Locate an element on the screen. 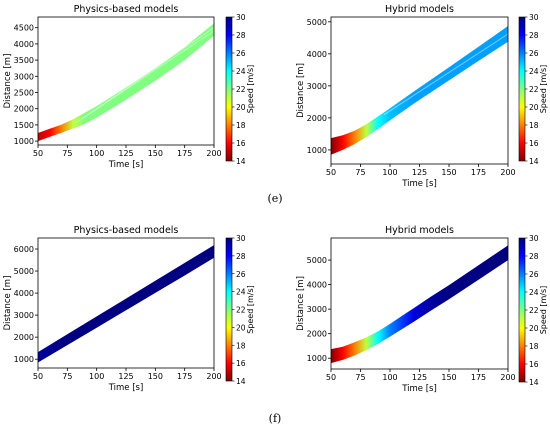  panel-label-e: (e) is located at coordinates (275, 198).